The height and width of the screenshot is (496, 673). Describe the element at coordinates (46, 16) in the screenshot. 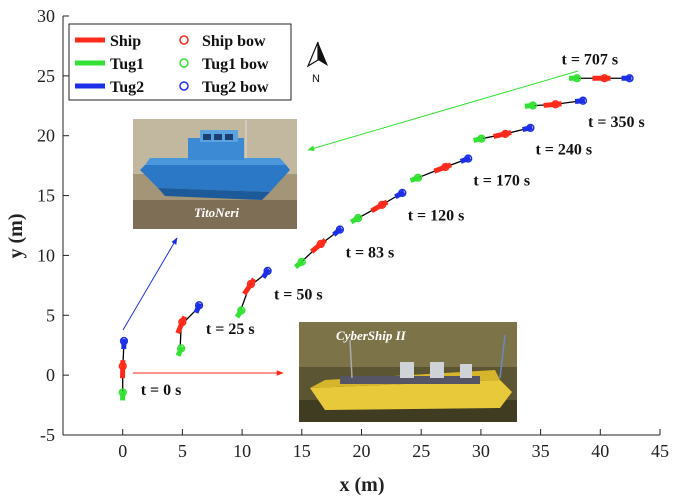

I see `y-tick-label: 30` at that location.